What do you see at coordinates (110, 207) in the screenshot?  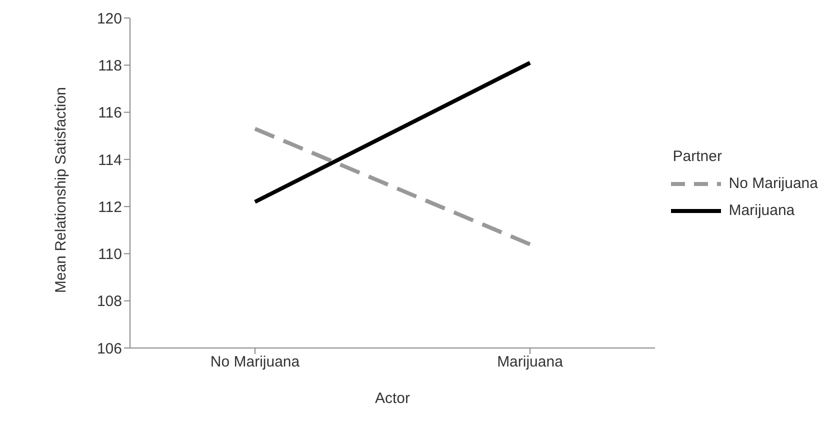 I see `y-tick-label: 112` at bounding box center [110, 207].